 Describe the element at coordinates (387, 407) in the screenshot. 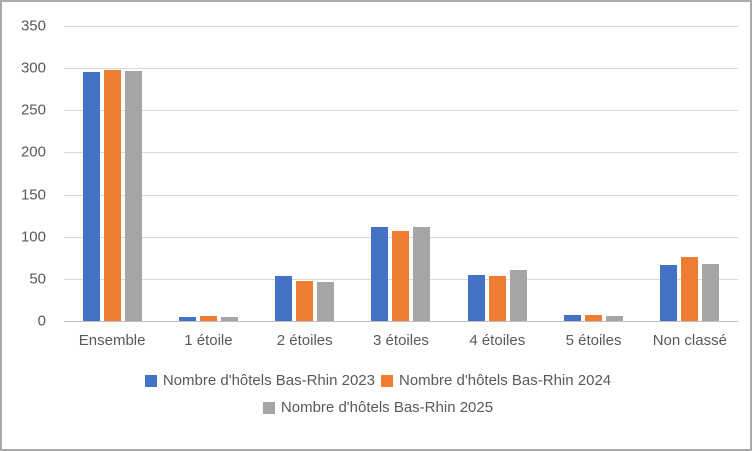

I see `legend-label: Nombre d'hôtels Bas-Rhin 2025` at that location.